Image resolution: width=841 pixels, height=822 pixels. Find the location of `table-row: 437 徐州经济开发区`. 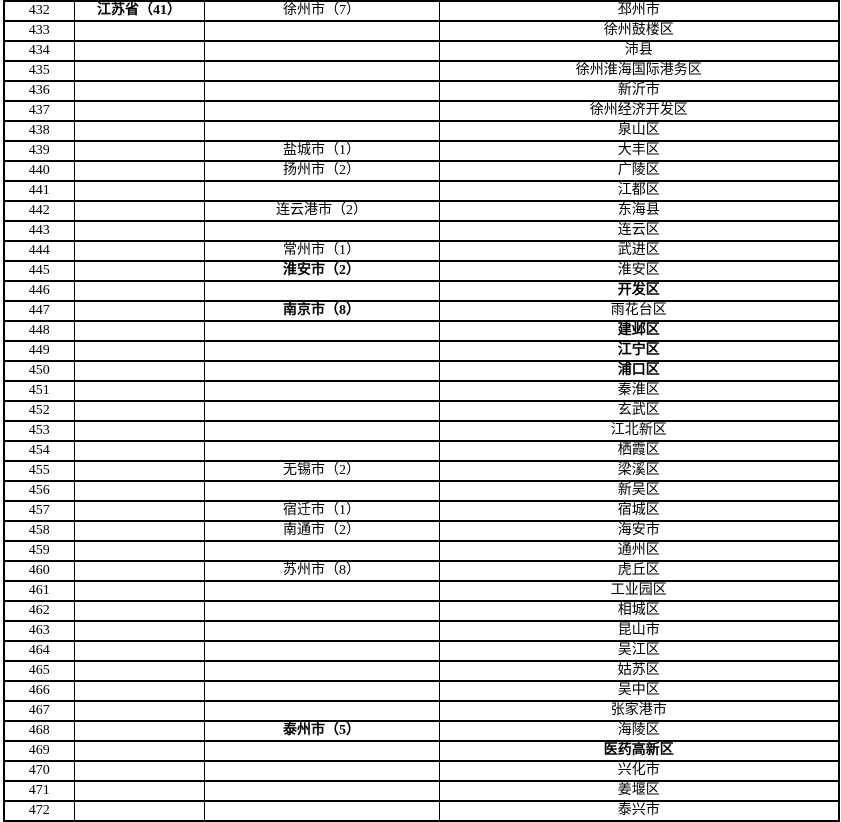

table-row: 437 徐州经济开发区 is located at coordinates (421, 111).